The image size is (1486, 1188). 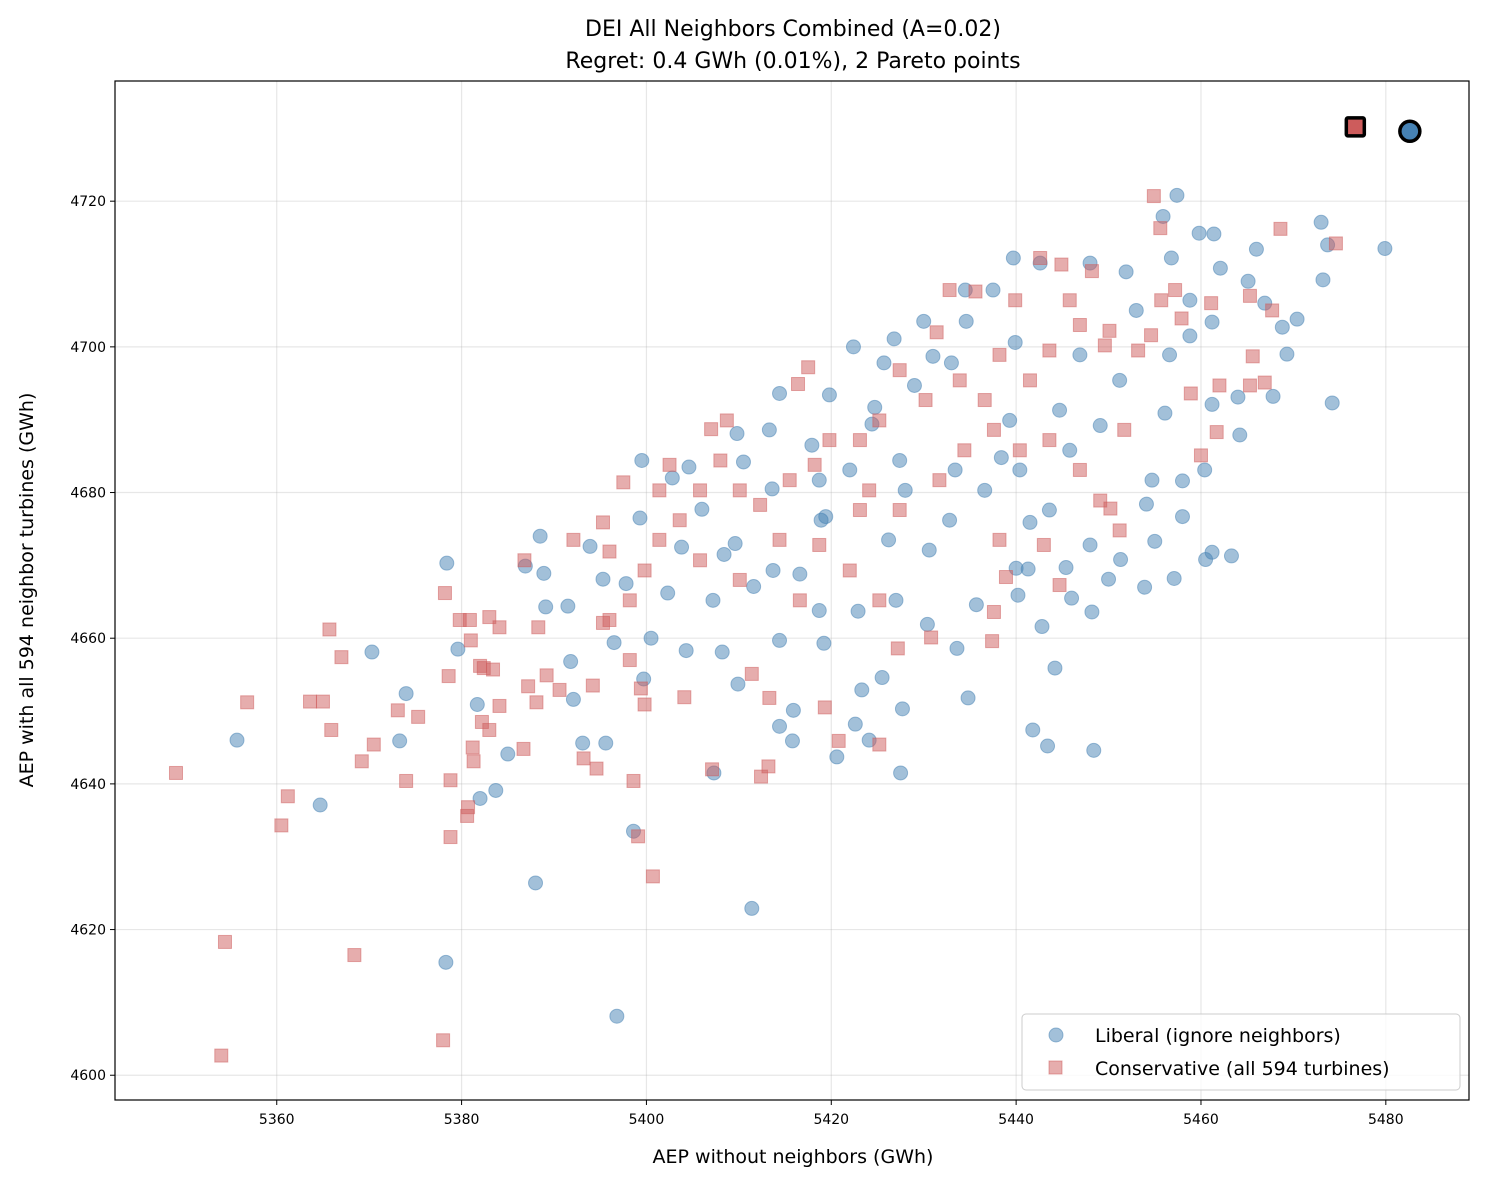 What do you see at coordinates (1056, 1035) in the screenshot?
I see `legend-marker-liberal` at bounding box center [1056, 1035].